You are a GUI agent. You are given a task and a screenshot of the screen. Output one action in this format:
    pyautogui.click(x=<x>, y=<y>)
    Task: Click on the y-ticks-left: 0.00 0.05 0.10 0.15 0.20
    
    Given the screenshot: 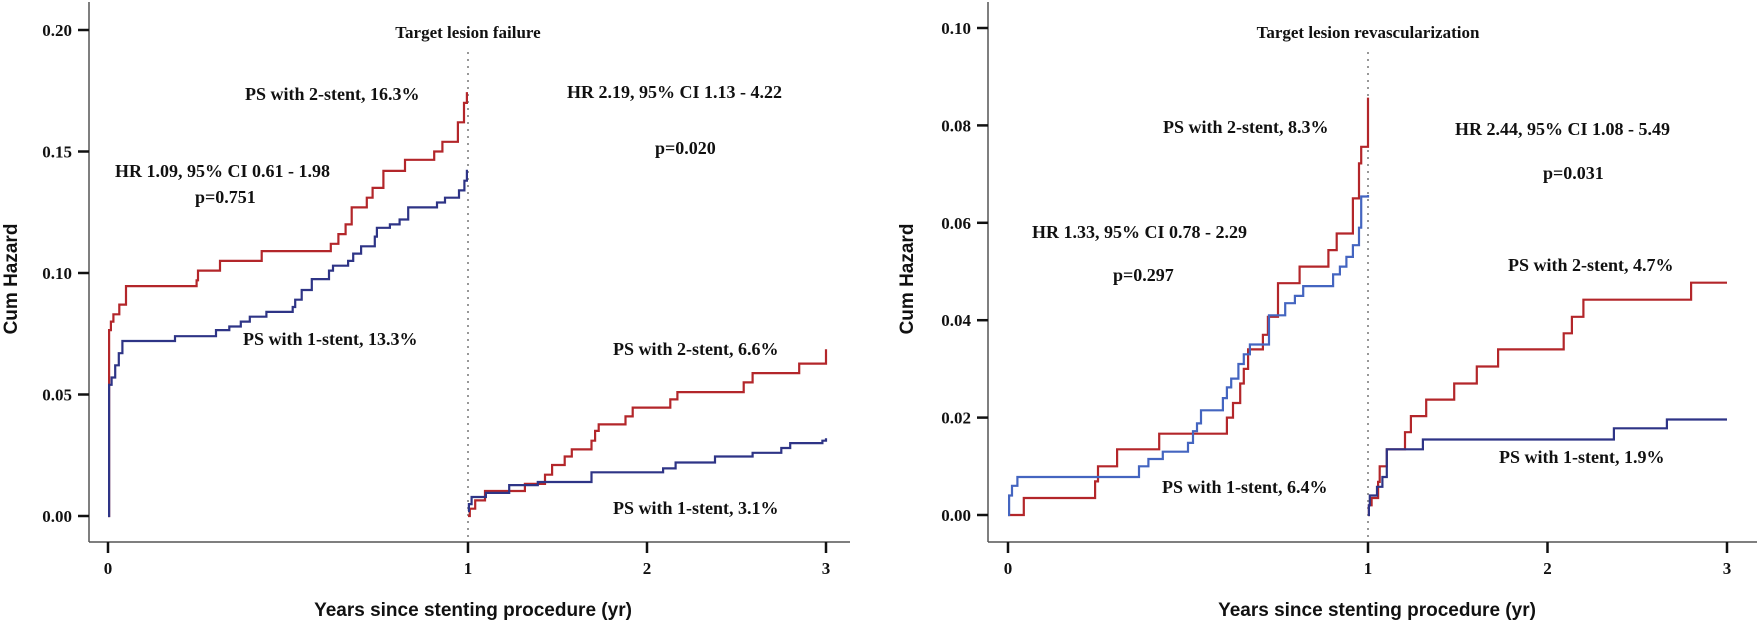 What is the action you would take?
    pyautogui.click(x=65, y=273)
    